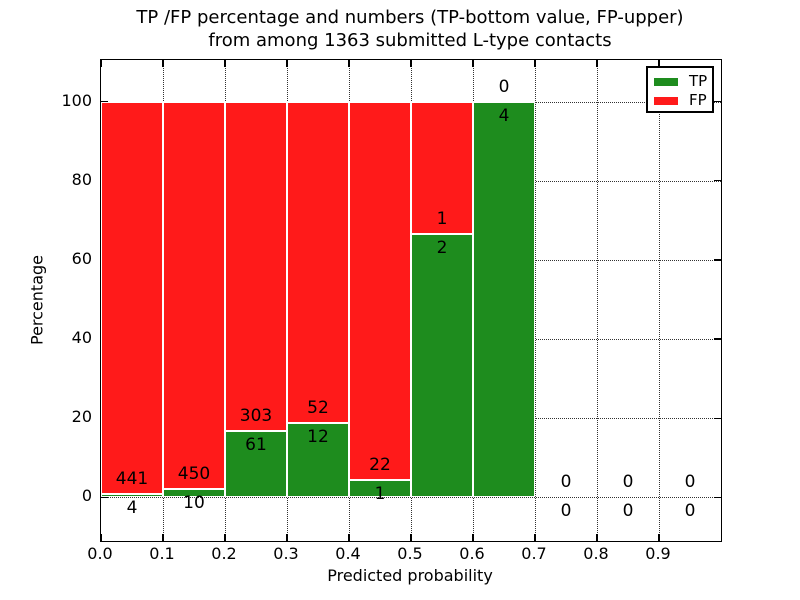 The width and height of the screenshot is (800, 600). Describe the element at coordinates (535, 300) in the screenshot. I see `x-gridline-0.7` at that location.